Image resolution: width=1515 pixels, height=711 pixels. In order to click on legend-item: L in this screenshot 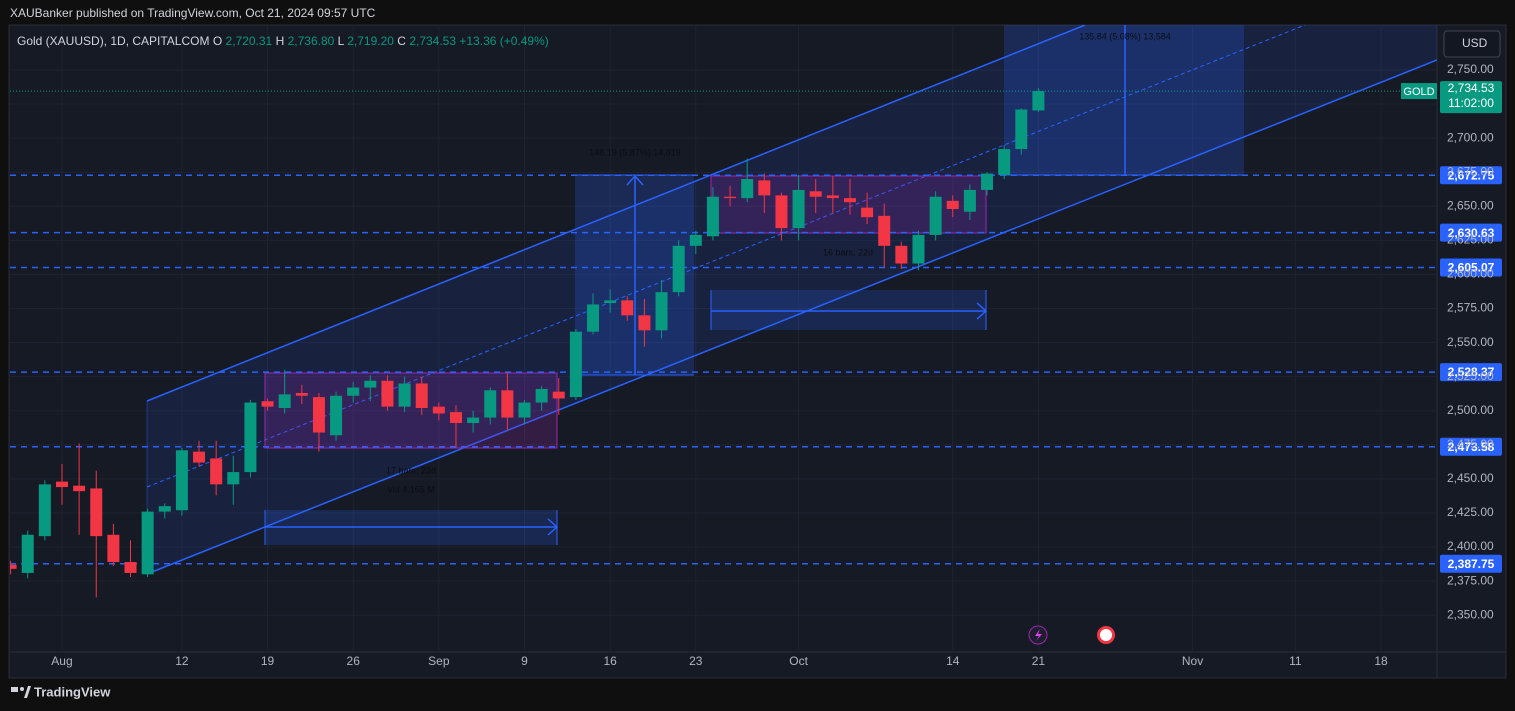, I will do `click(341, 41)`.